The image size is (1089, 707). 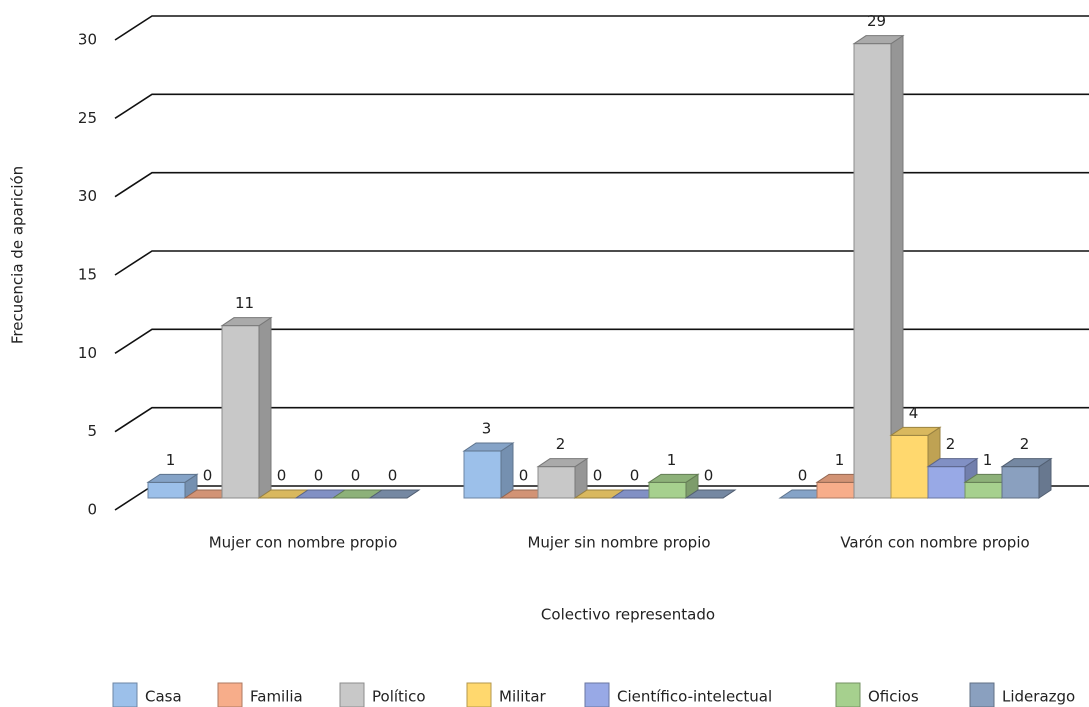 I want to click on y-tick-label: 10, so click(x=87, y=353).